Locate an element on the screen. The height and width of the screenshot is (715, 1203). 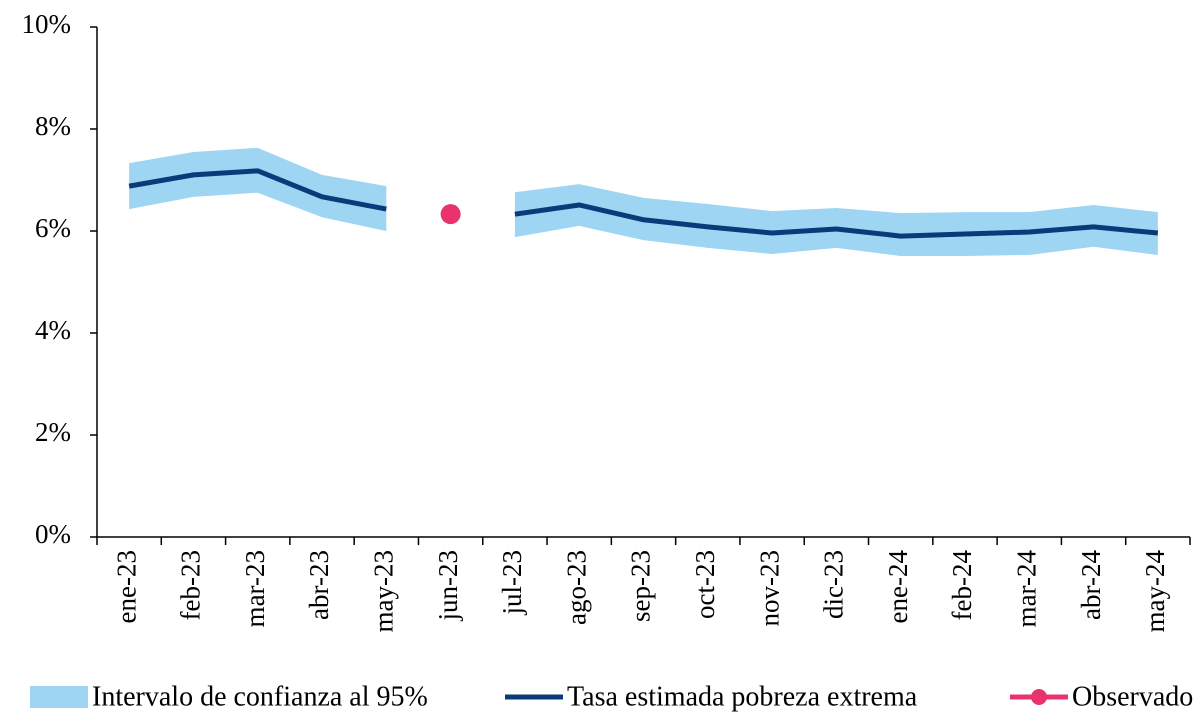
y-tick-label: 4% is located at coordinates (53, 330).